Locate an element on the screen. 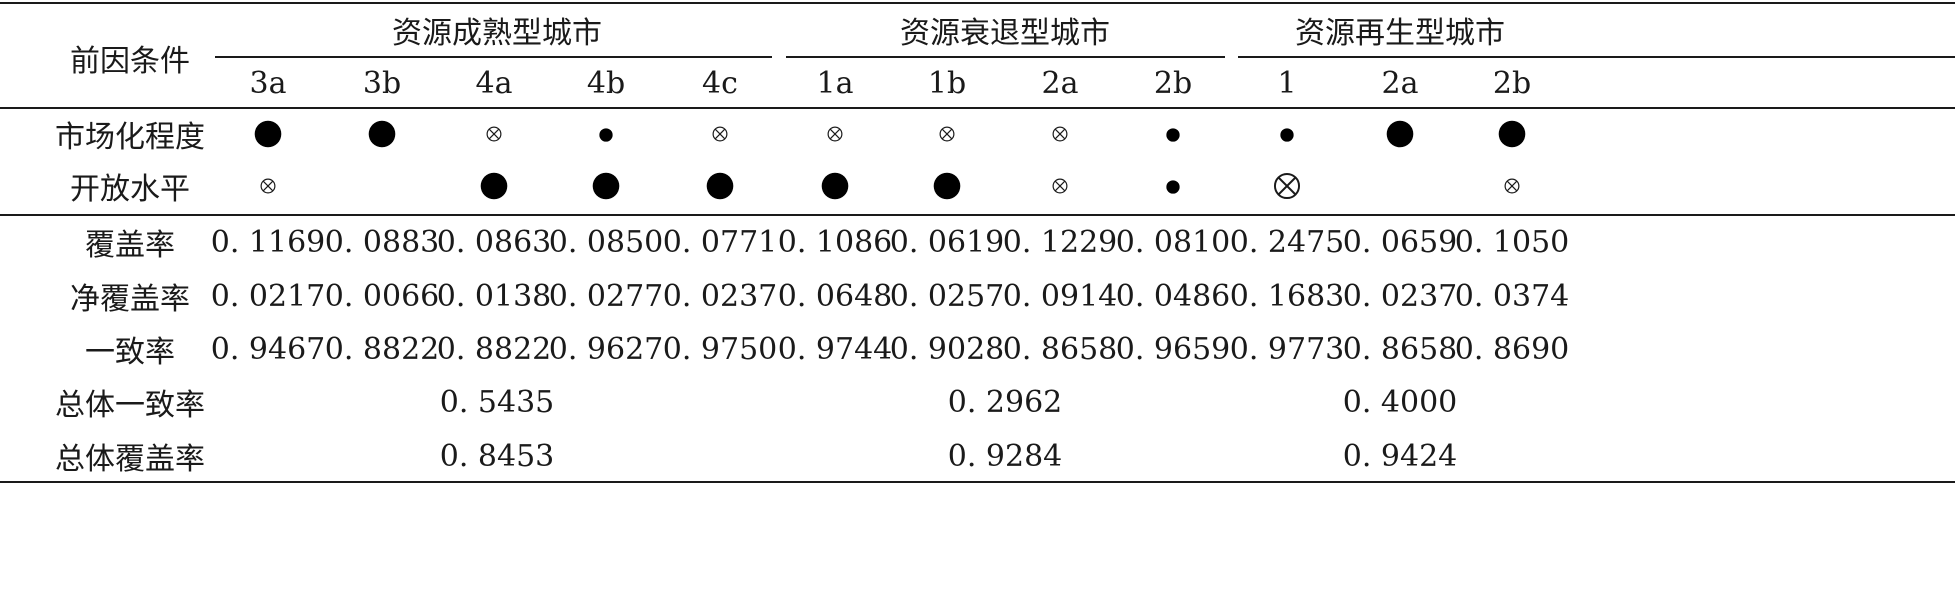 The width and height of the screenshot is (1955, 600). metric-value: 0. 9773 is located at coordinates (1287, 349).